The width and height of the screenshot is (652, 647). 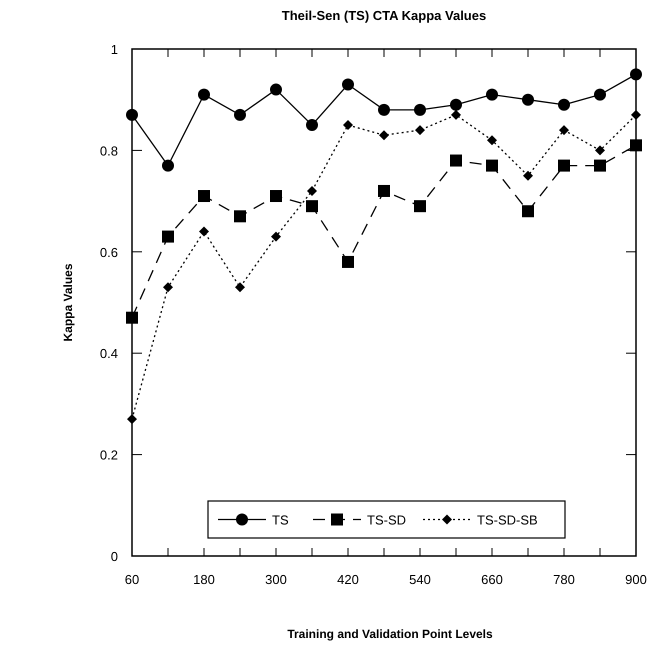 What do you see at coordinates (384, 15) in the screenshot?
I see `chart-title: Theil-Sen (TS) CTA Kappa Values` at bounding box center [384, 15].